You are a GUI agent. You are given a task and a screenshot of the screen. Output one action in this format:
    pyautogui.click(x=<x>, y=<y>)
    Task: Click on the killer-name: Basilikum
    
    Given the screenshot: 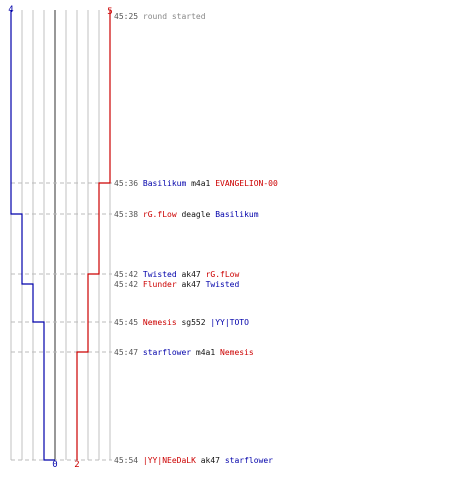 What is the action you would take?
    pyautogui.click(x=164, y=183)
    